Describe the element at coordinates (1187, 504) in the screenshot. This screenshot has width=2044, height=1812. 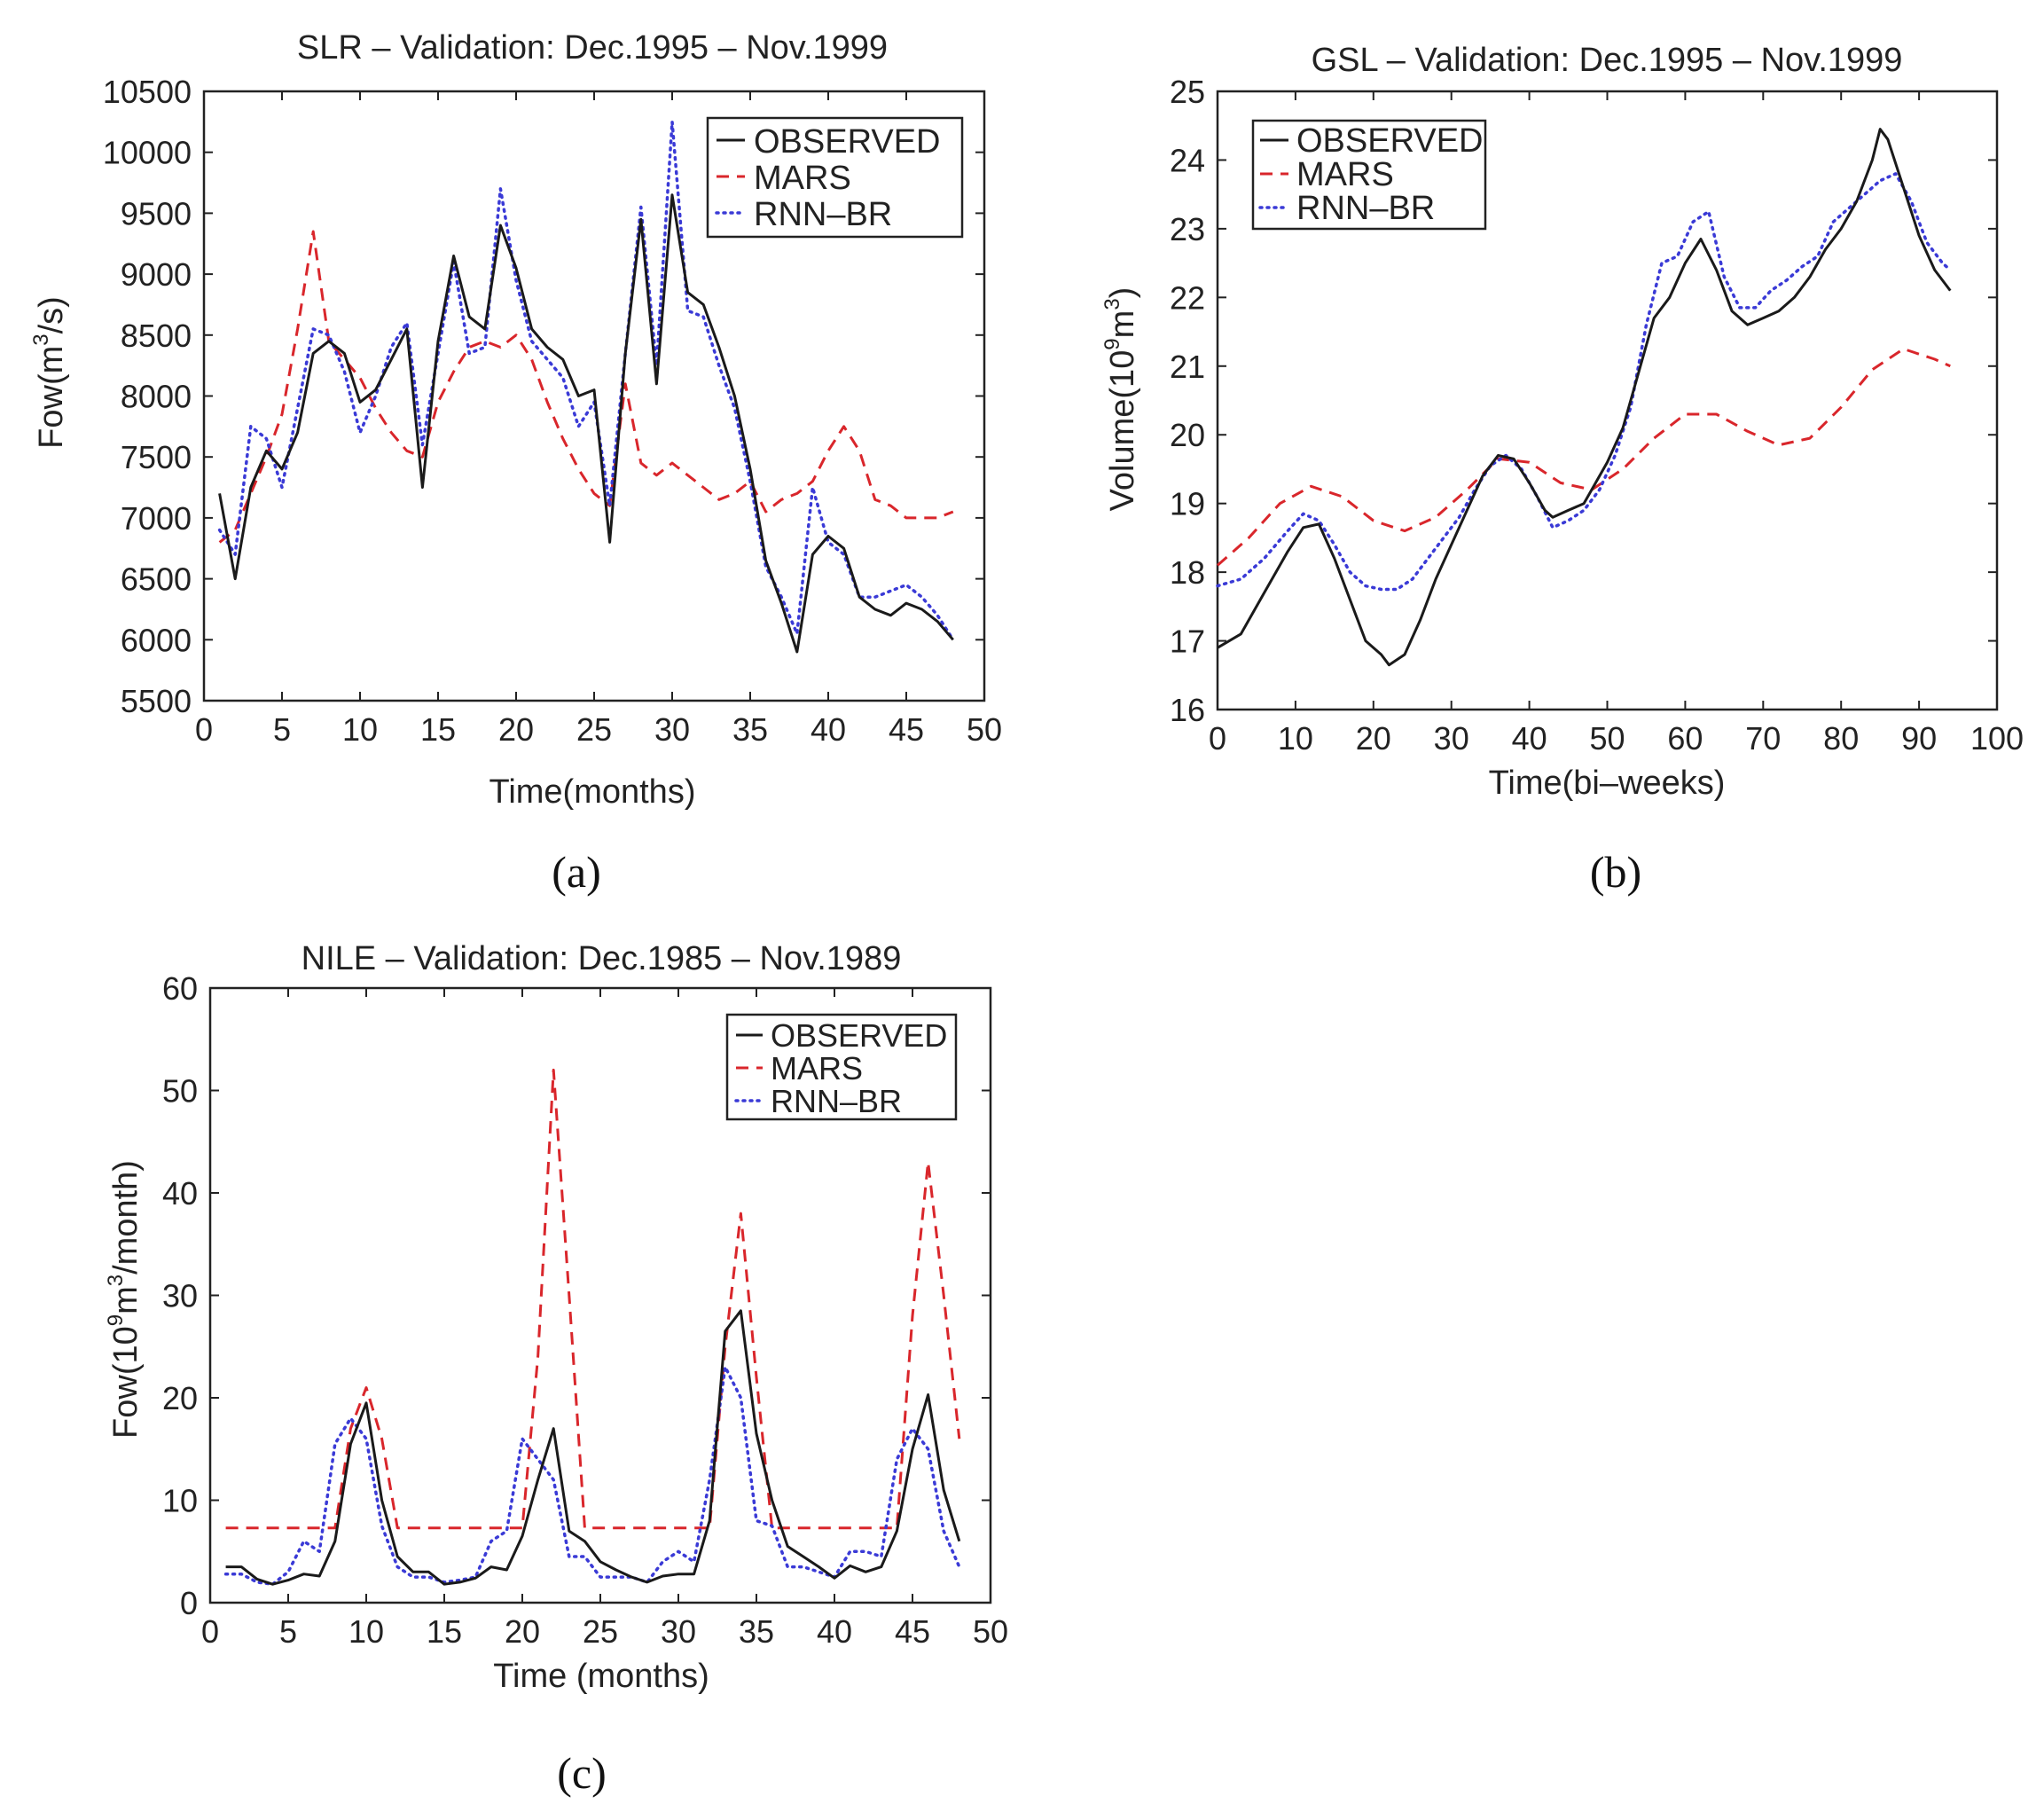
I see `y-tick-label: 19` at that location.